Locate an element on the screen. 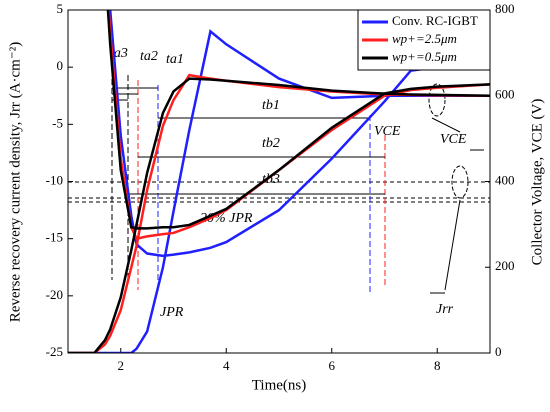  y2-tick-label: 200 is located at coordinates (505, 265).